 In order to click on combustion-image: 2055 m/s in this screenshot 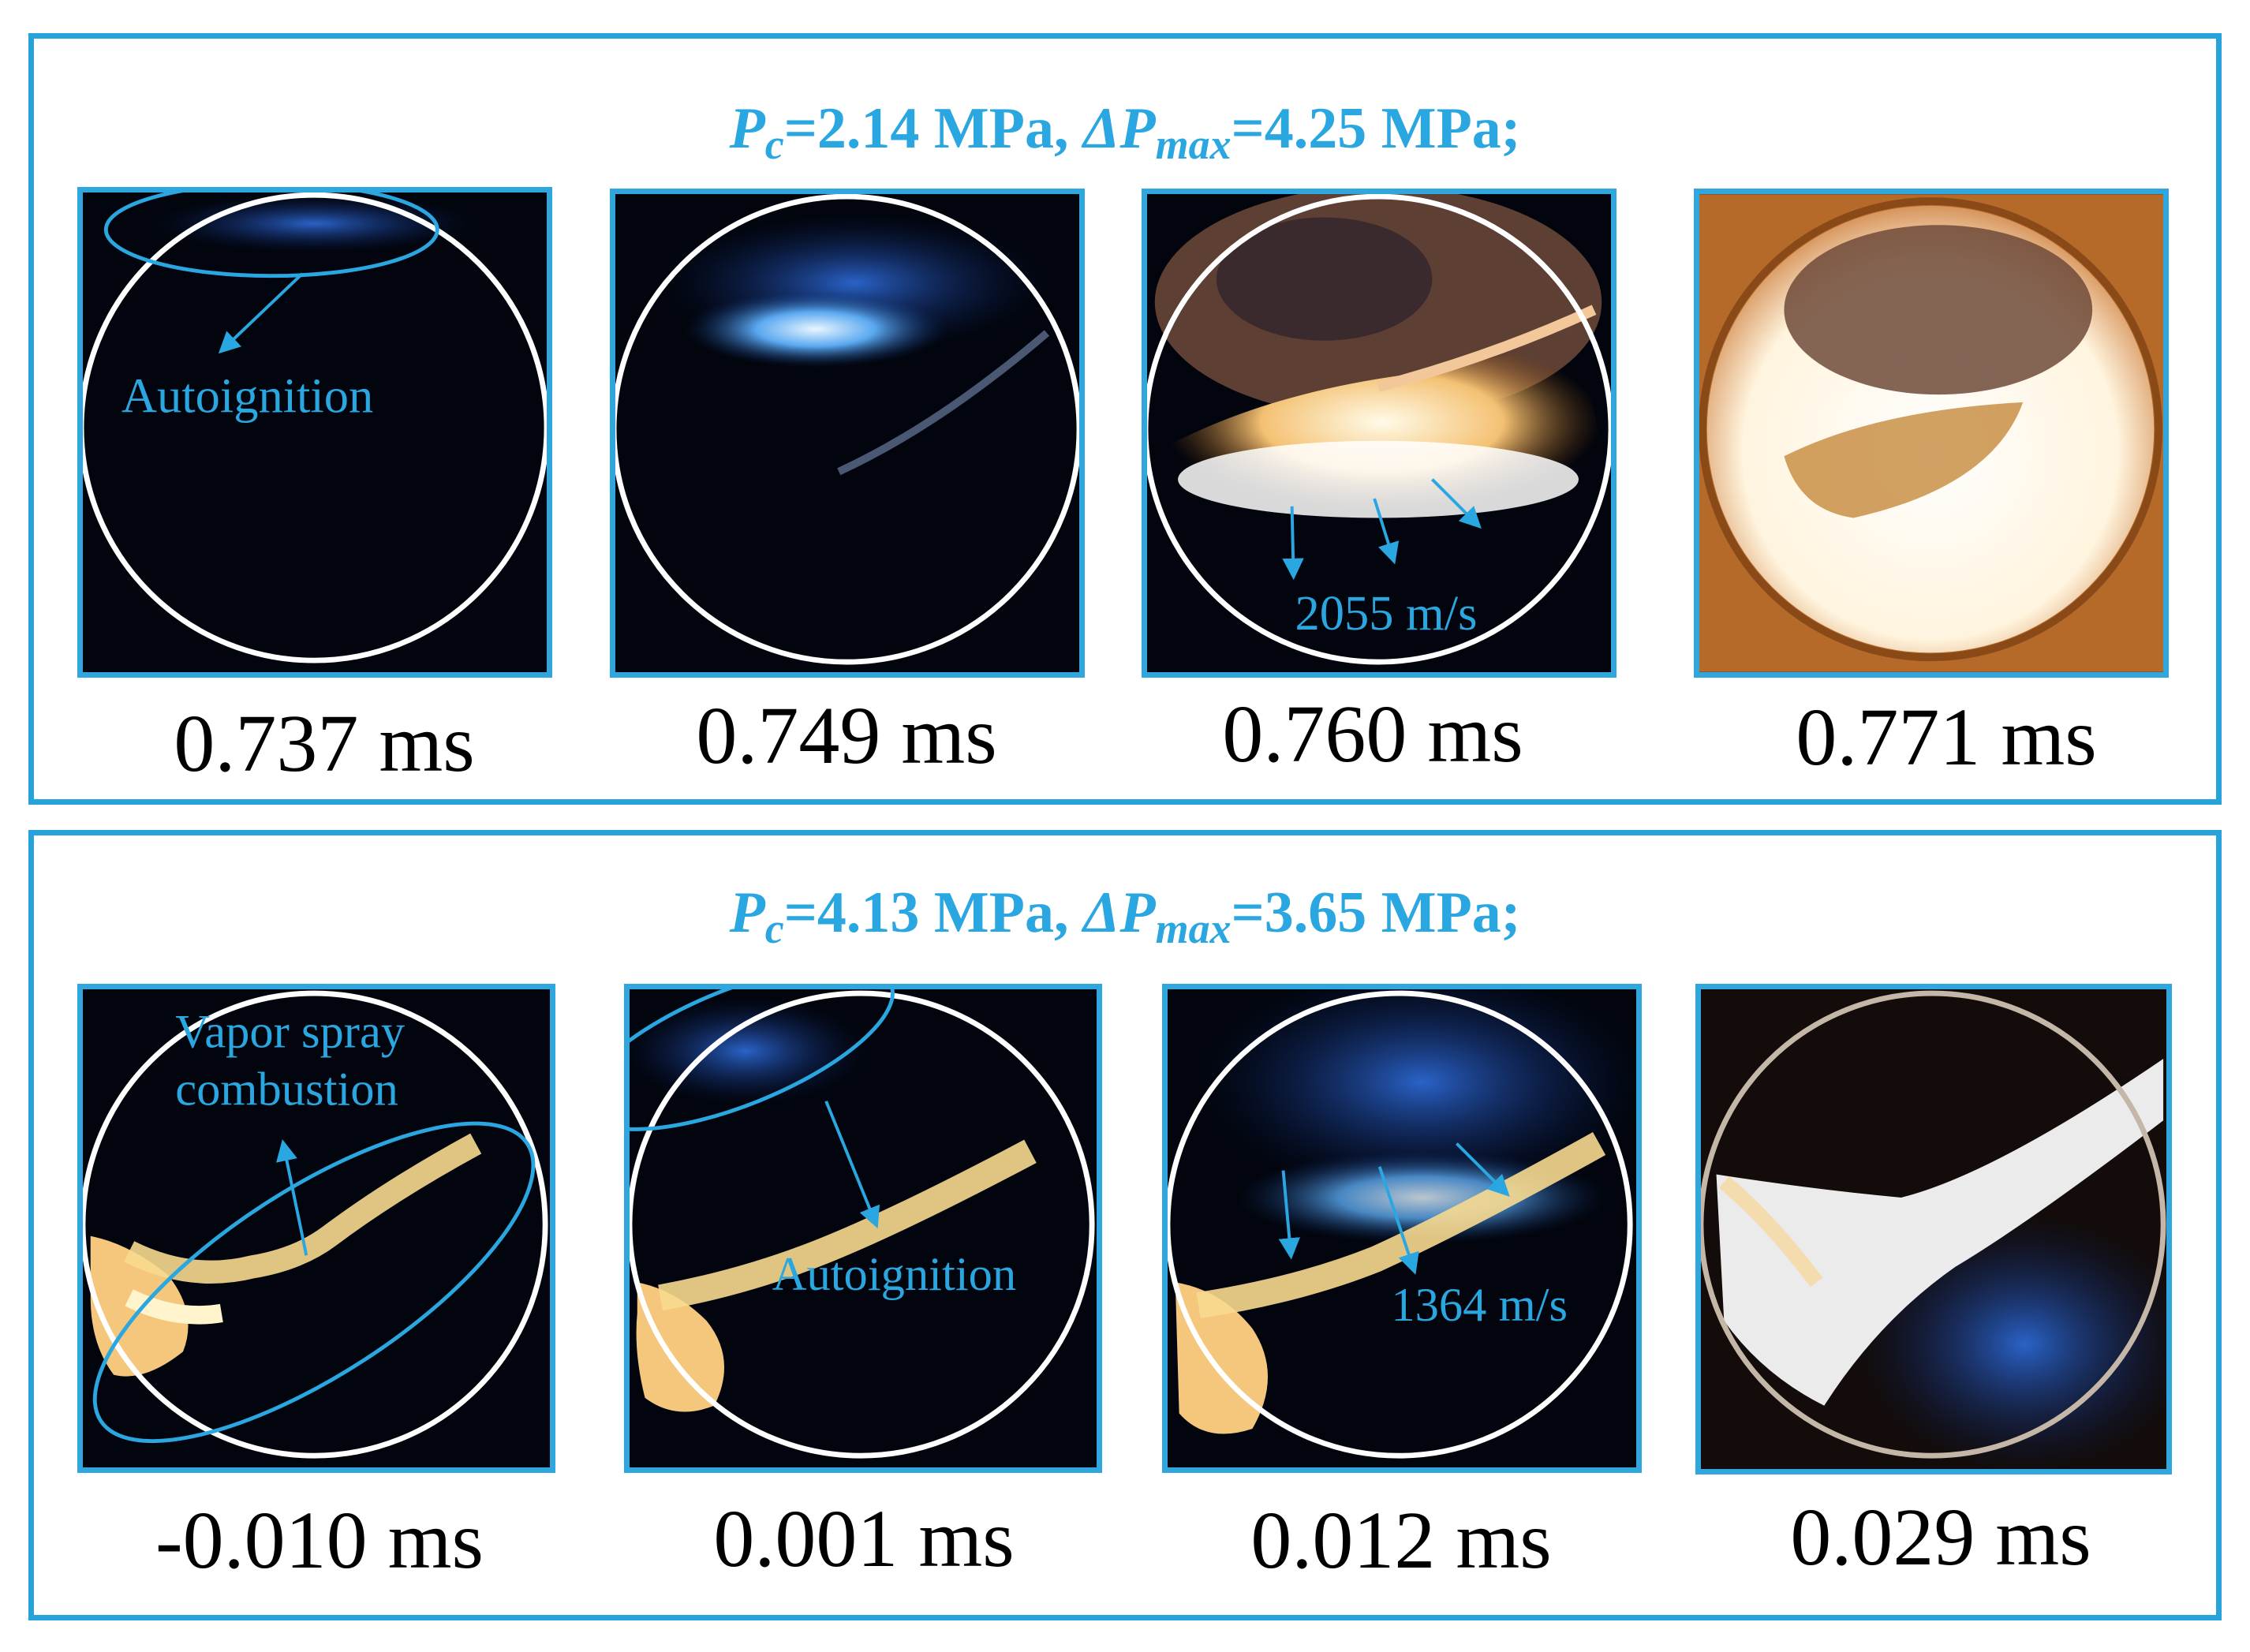, I will do `click(1379, 433)`.